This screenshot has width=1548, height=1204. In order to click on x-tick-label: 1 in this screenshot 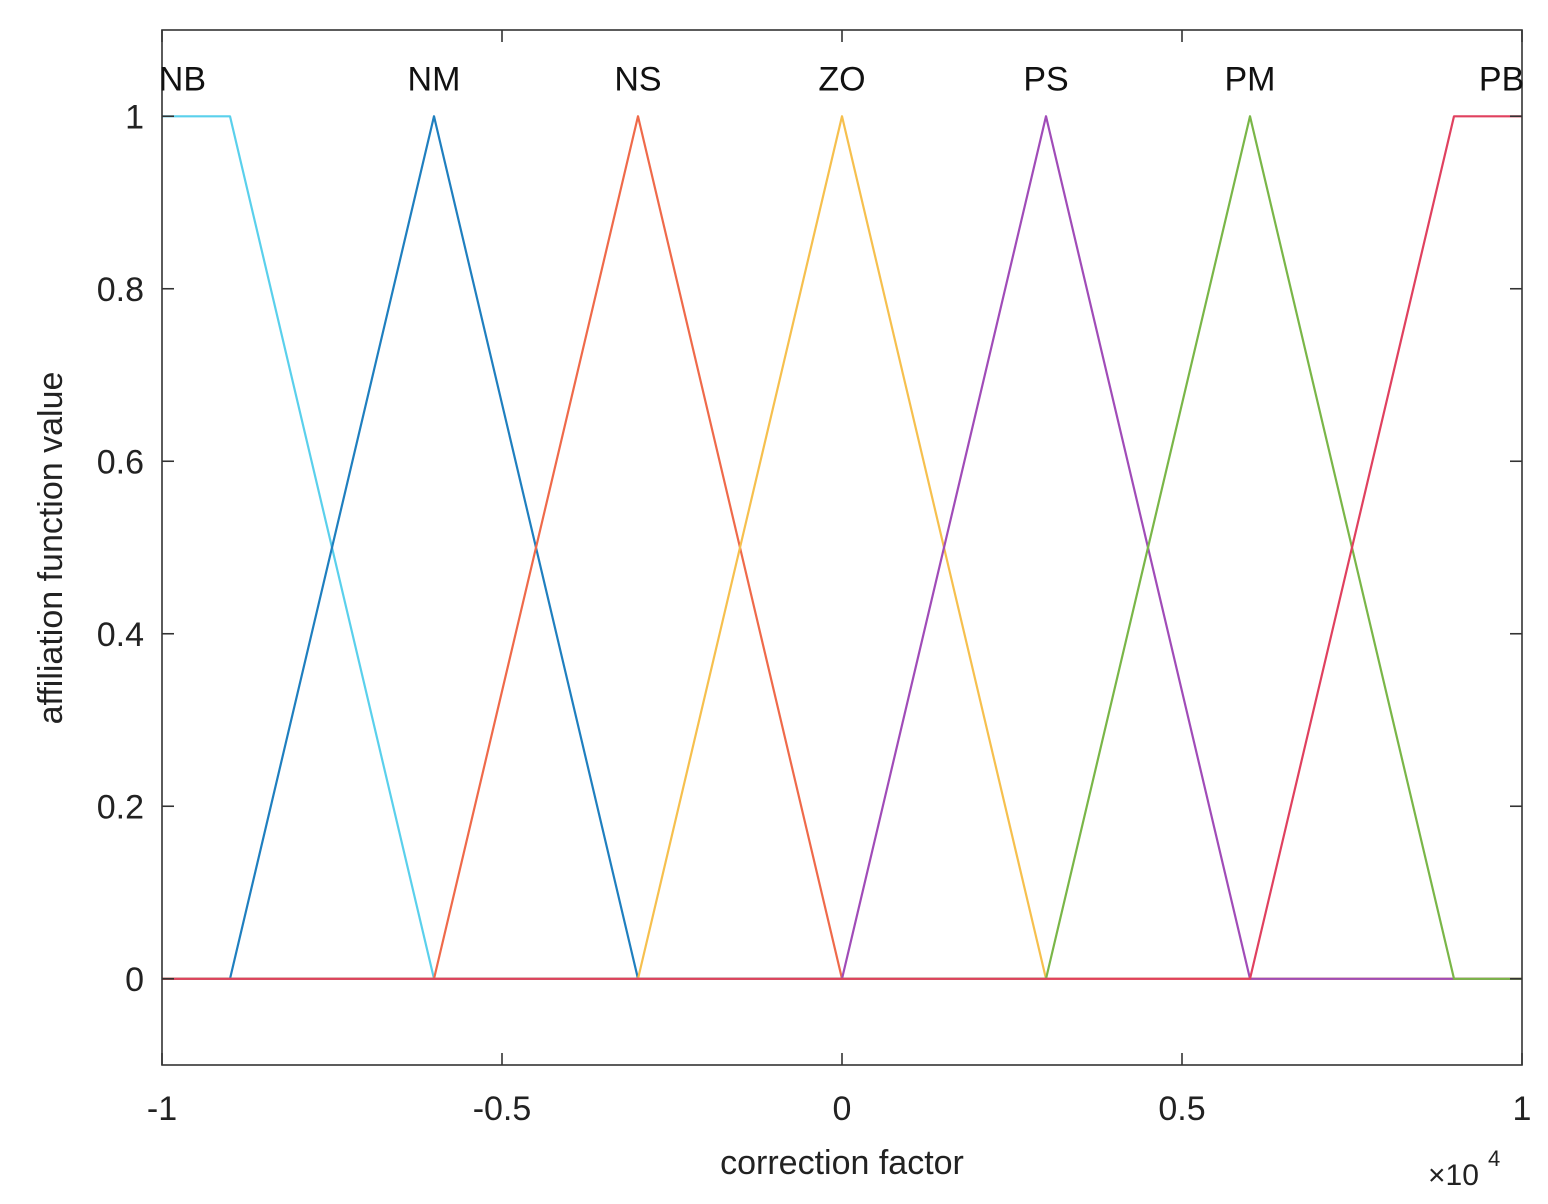, I will do `click(1522, 1109)`.